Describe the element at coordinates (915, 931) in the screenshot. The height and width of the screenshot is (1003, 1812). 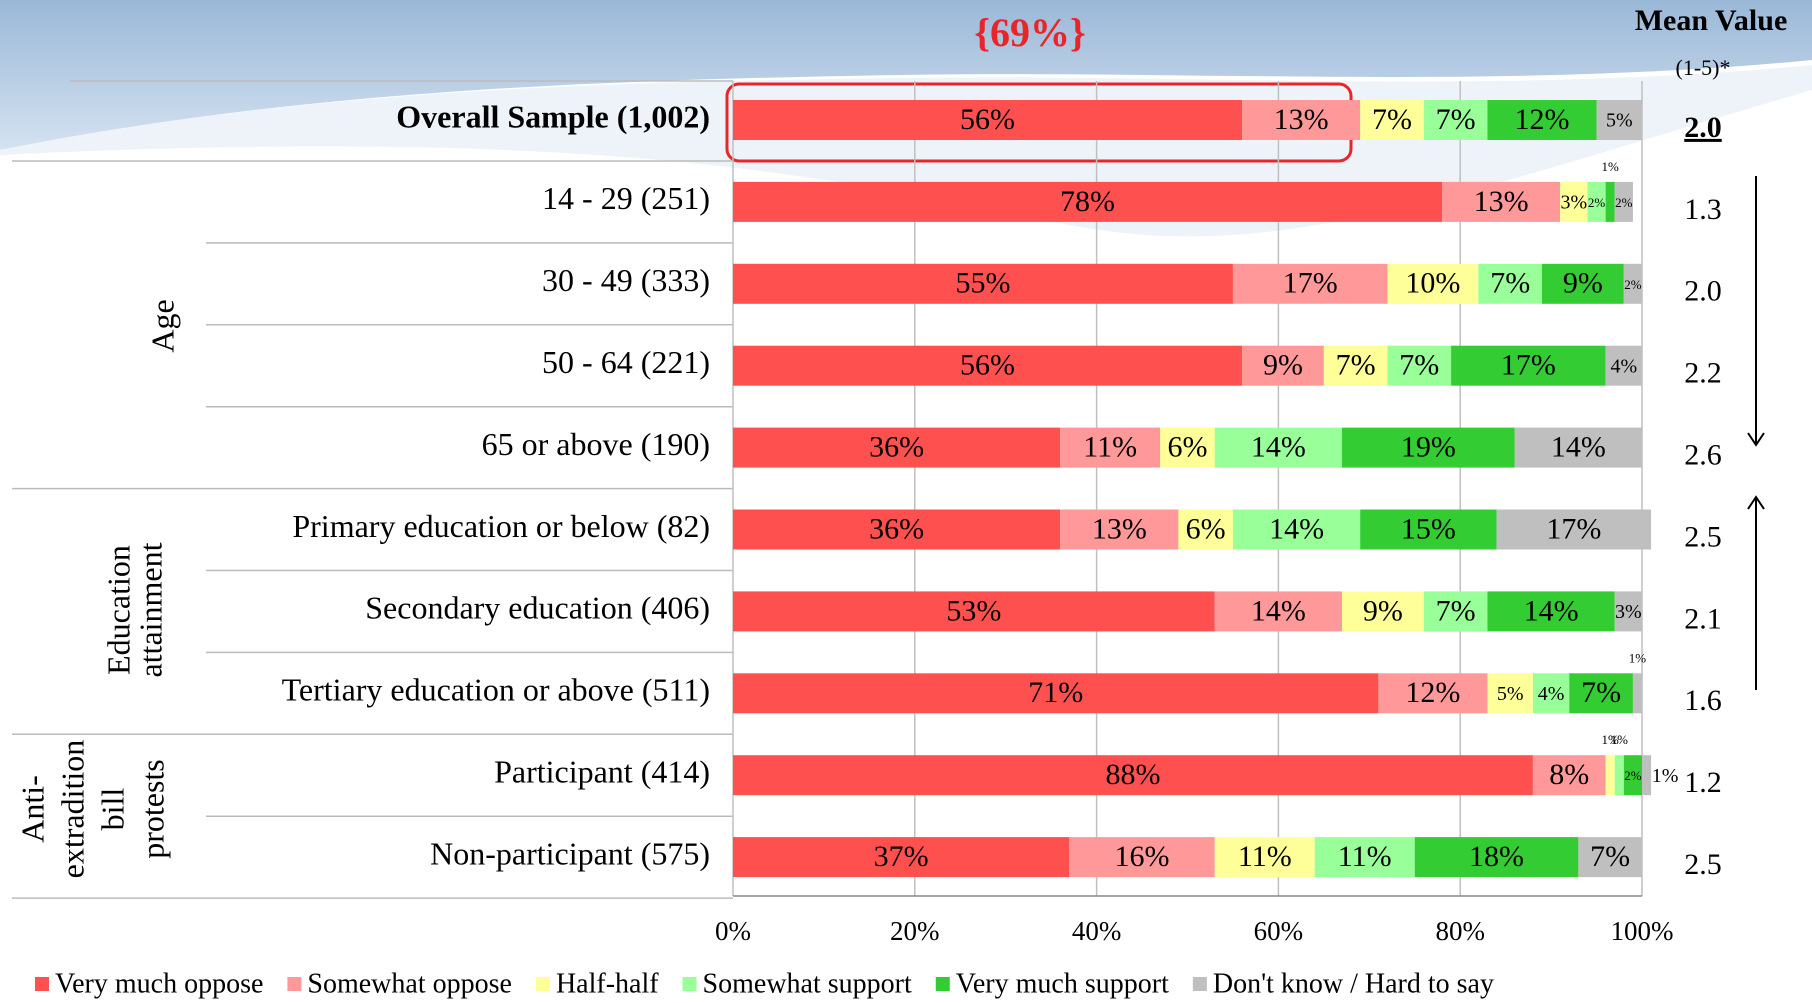
I see `x-tick-label: 20%` at that location.